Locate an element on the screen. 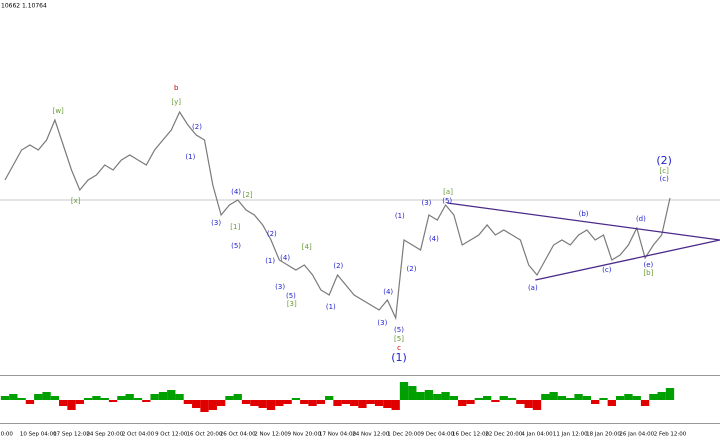 The width and height of the screenshot is (720, 440). x-tick-label: 11 Jan 12:00 is located at coordinates (570, 435).